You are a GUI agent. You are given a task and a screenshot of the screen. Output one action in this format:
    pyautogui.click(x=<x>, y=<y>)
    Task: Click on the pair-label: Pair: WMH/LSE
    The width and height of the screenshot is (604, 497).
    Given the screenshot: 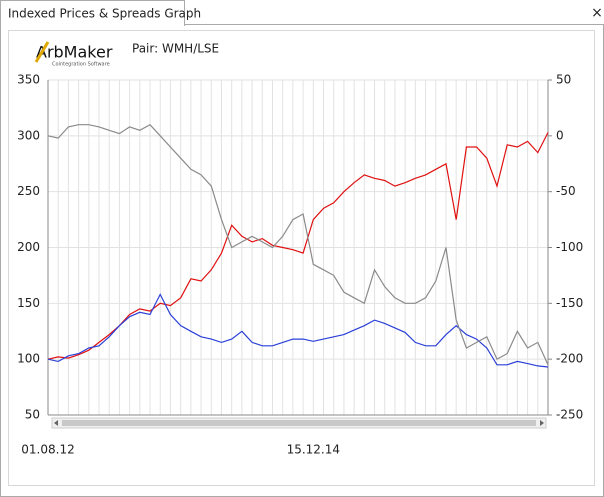 What is the action you would take?
    pyautogui.click(x=175, y=49)
    